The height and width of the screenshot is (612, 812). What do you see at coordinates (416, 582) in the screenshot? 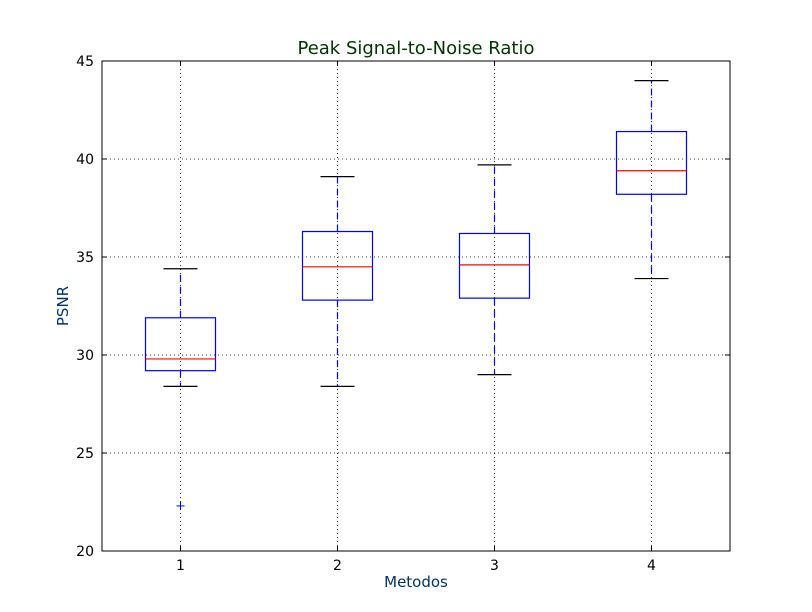
I see `x-axis-title: Metodos` at bounding box center [416, 582].